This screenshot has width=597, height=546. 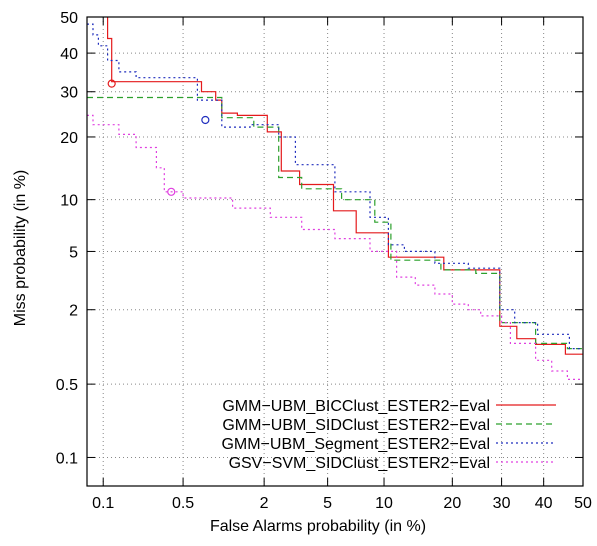 I want to click on y-tick-label: 40, so click(x=69, y=54).